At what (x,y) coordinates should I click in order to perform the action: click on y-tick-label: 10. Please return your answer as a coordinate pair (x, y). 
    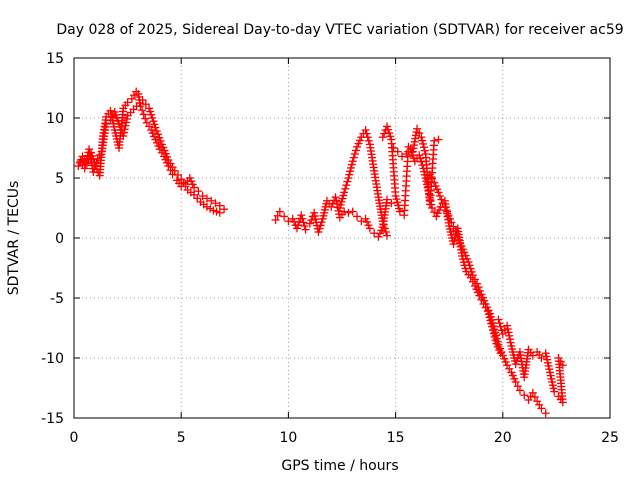
    Looking at the image, I should click on (55, 119).